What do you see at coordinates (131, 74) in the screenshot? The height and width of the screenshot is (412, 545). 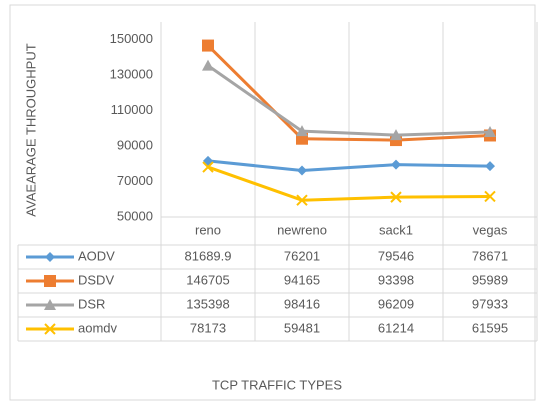 I see `y-tick-label: 130000` at bounding box center [131, 74].